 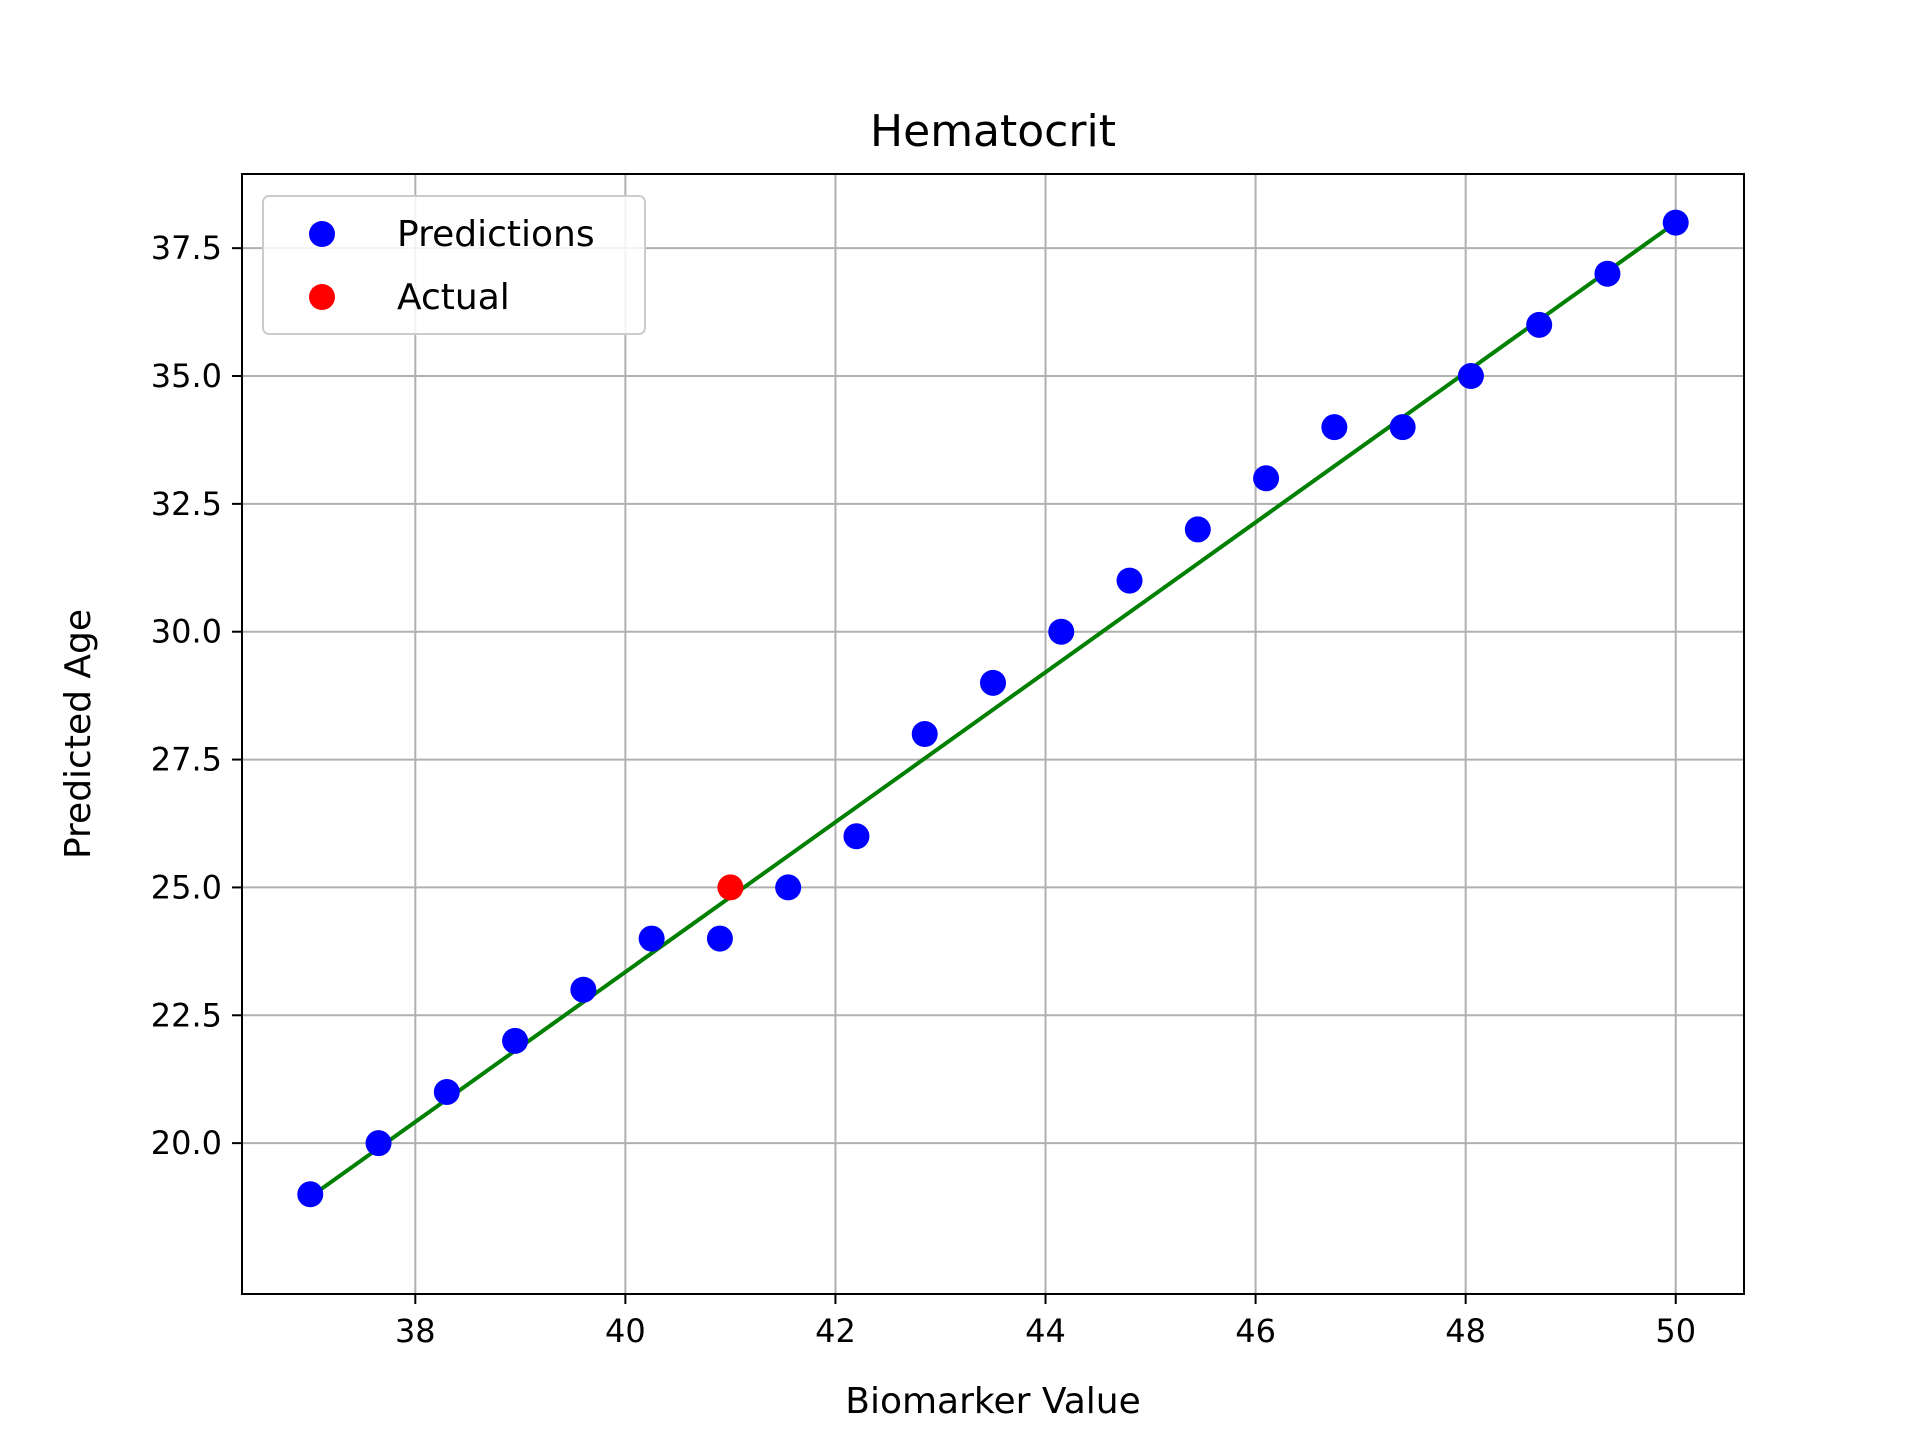 I want to click on y-tick-label: 22.5, so click(x=186, y=1015).